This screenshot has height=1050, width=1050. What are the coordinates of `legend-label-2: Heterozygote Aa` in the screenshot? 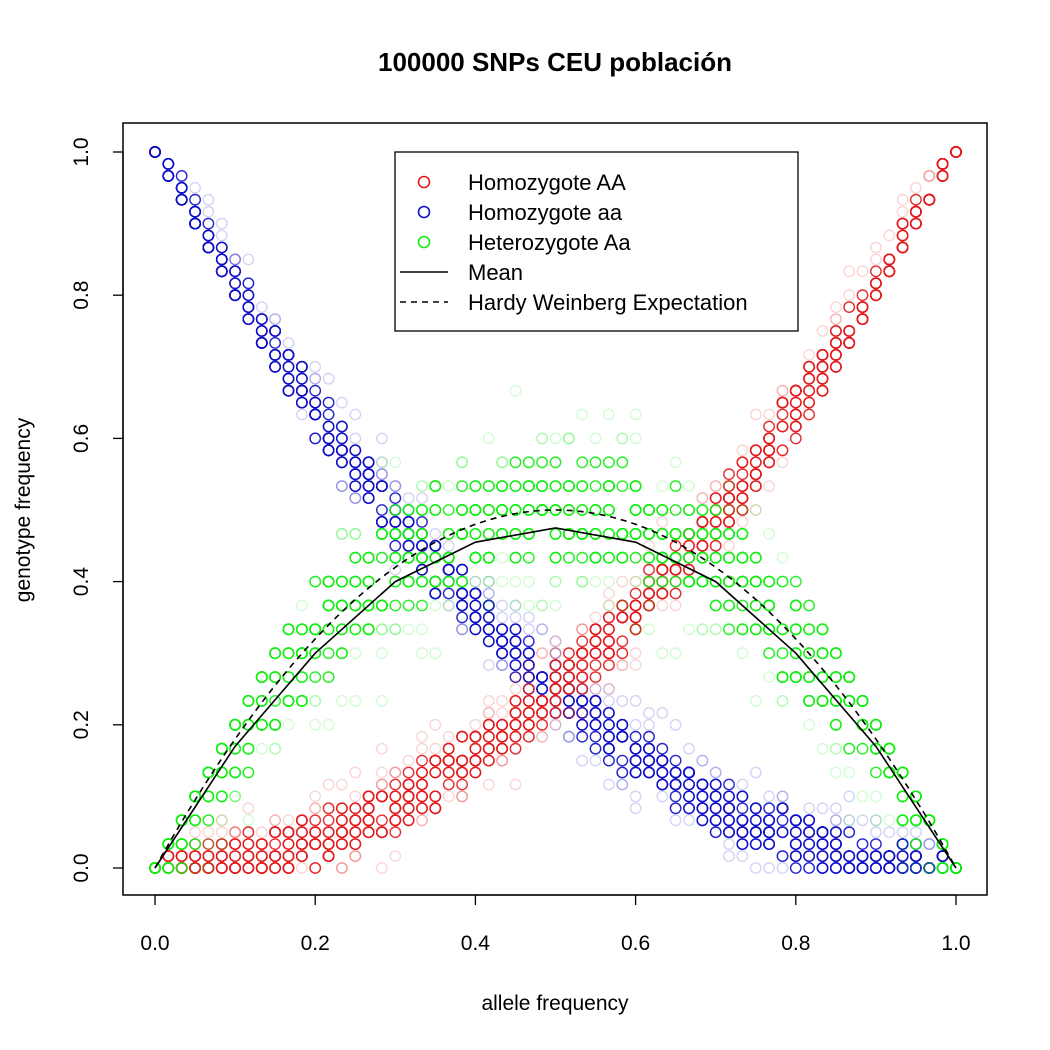 It's located at (549, 242).